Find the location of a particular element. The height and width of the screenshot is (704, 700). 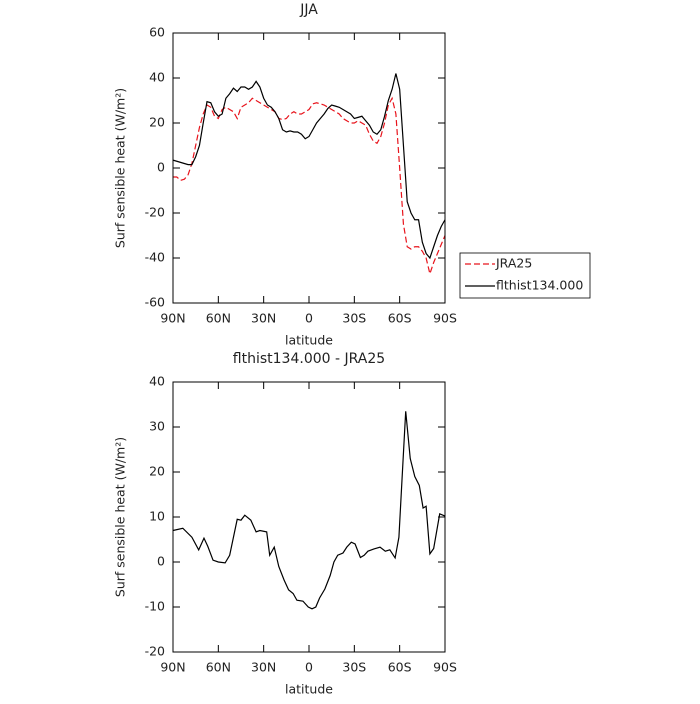

legend-label: flthist134.000 is located at coordinates (539, 285).